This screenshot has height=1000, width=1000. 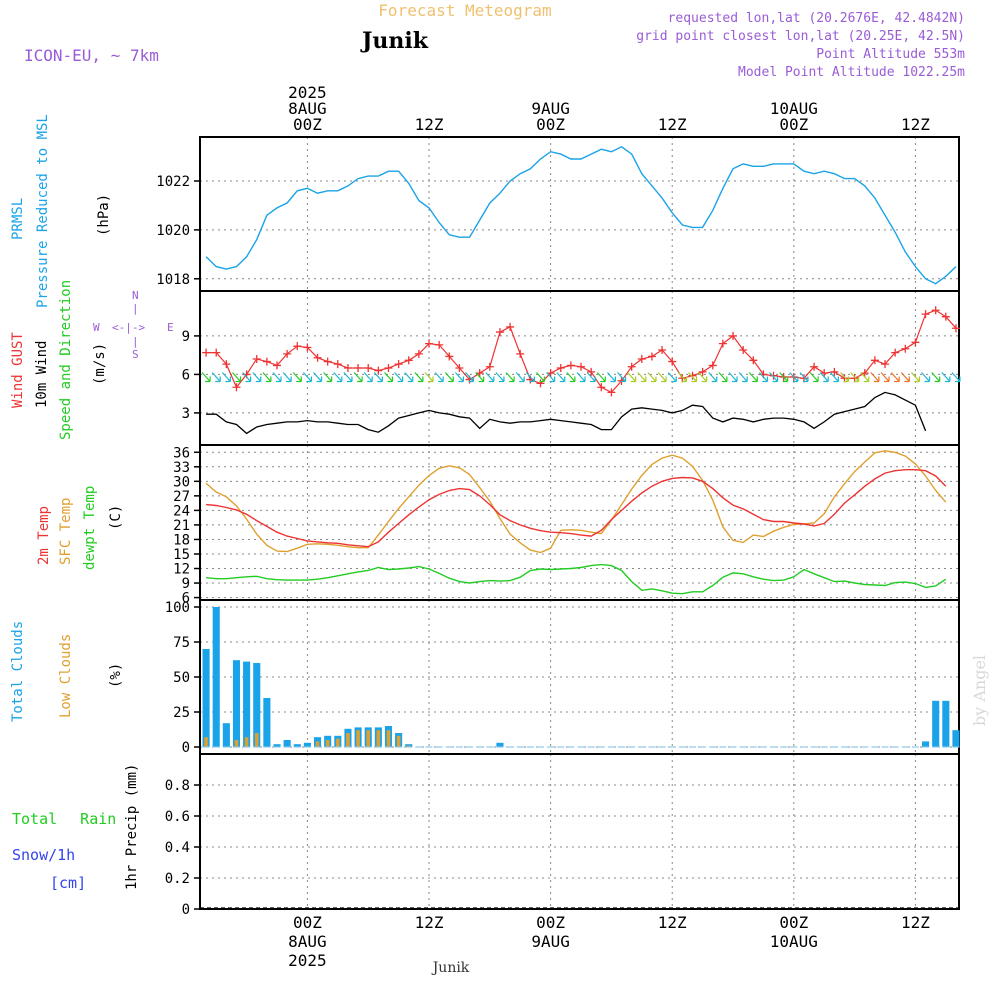 I want to click on temp-sfc-label: SFC Temp, so click(x=66, y=531).